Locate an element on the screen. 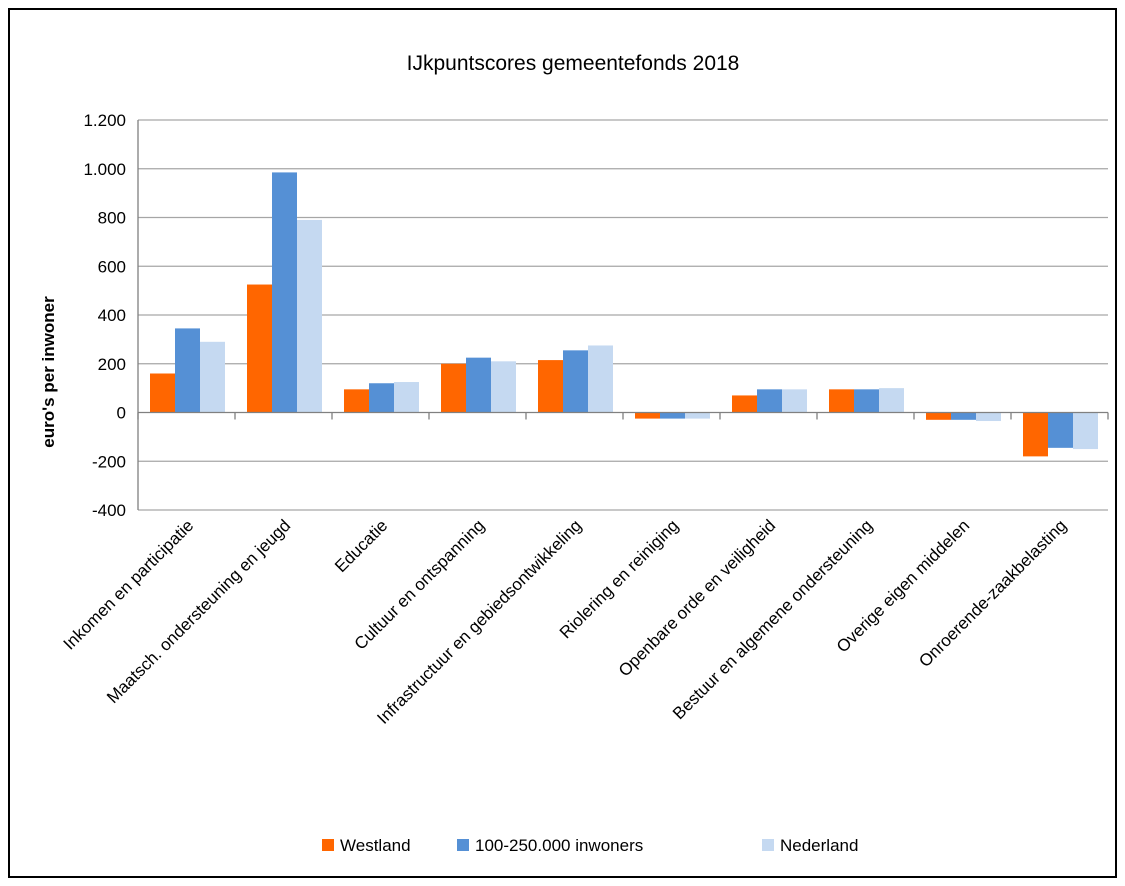 Image resolution: width=1125 pixels, height=886 pixels. y-tick-label: -400 is located at coordinates (109, 510).